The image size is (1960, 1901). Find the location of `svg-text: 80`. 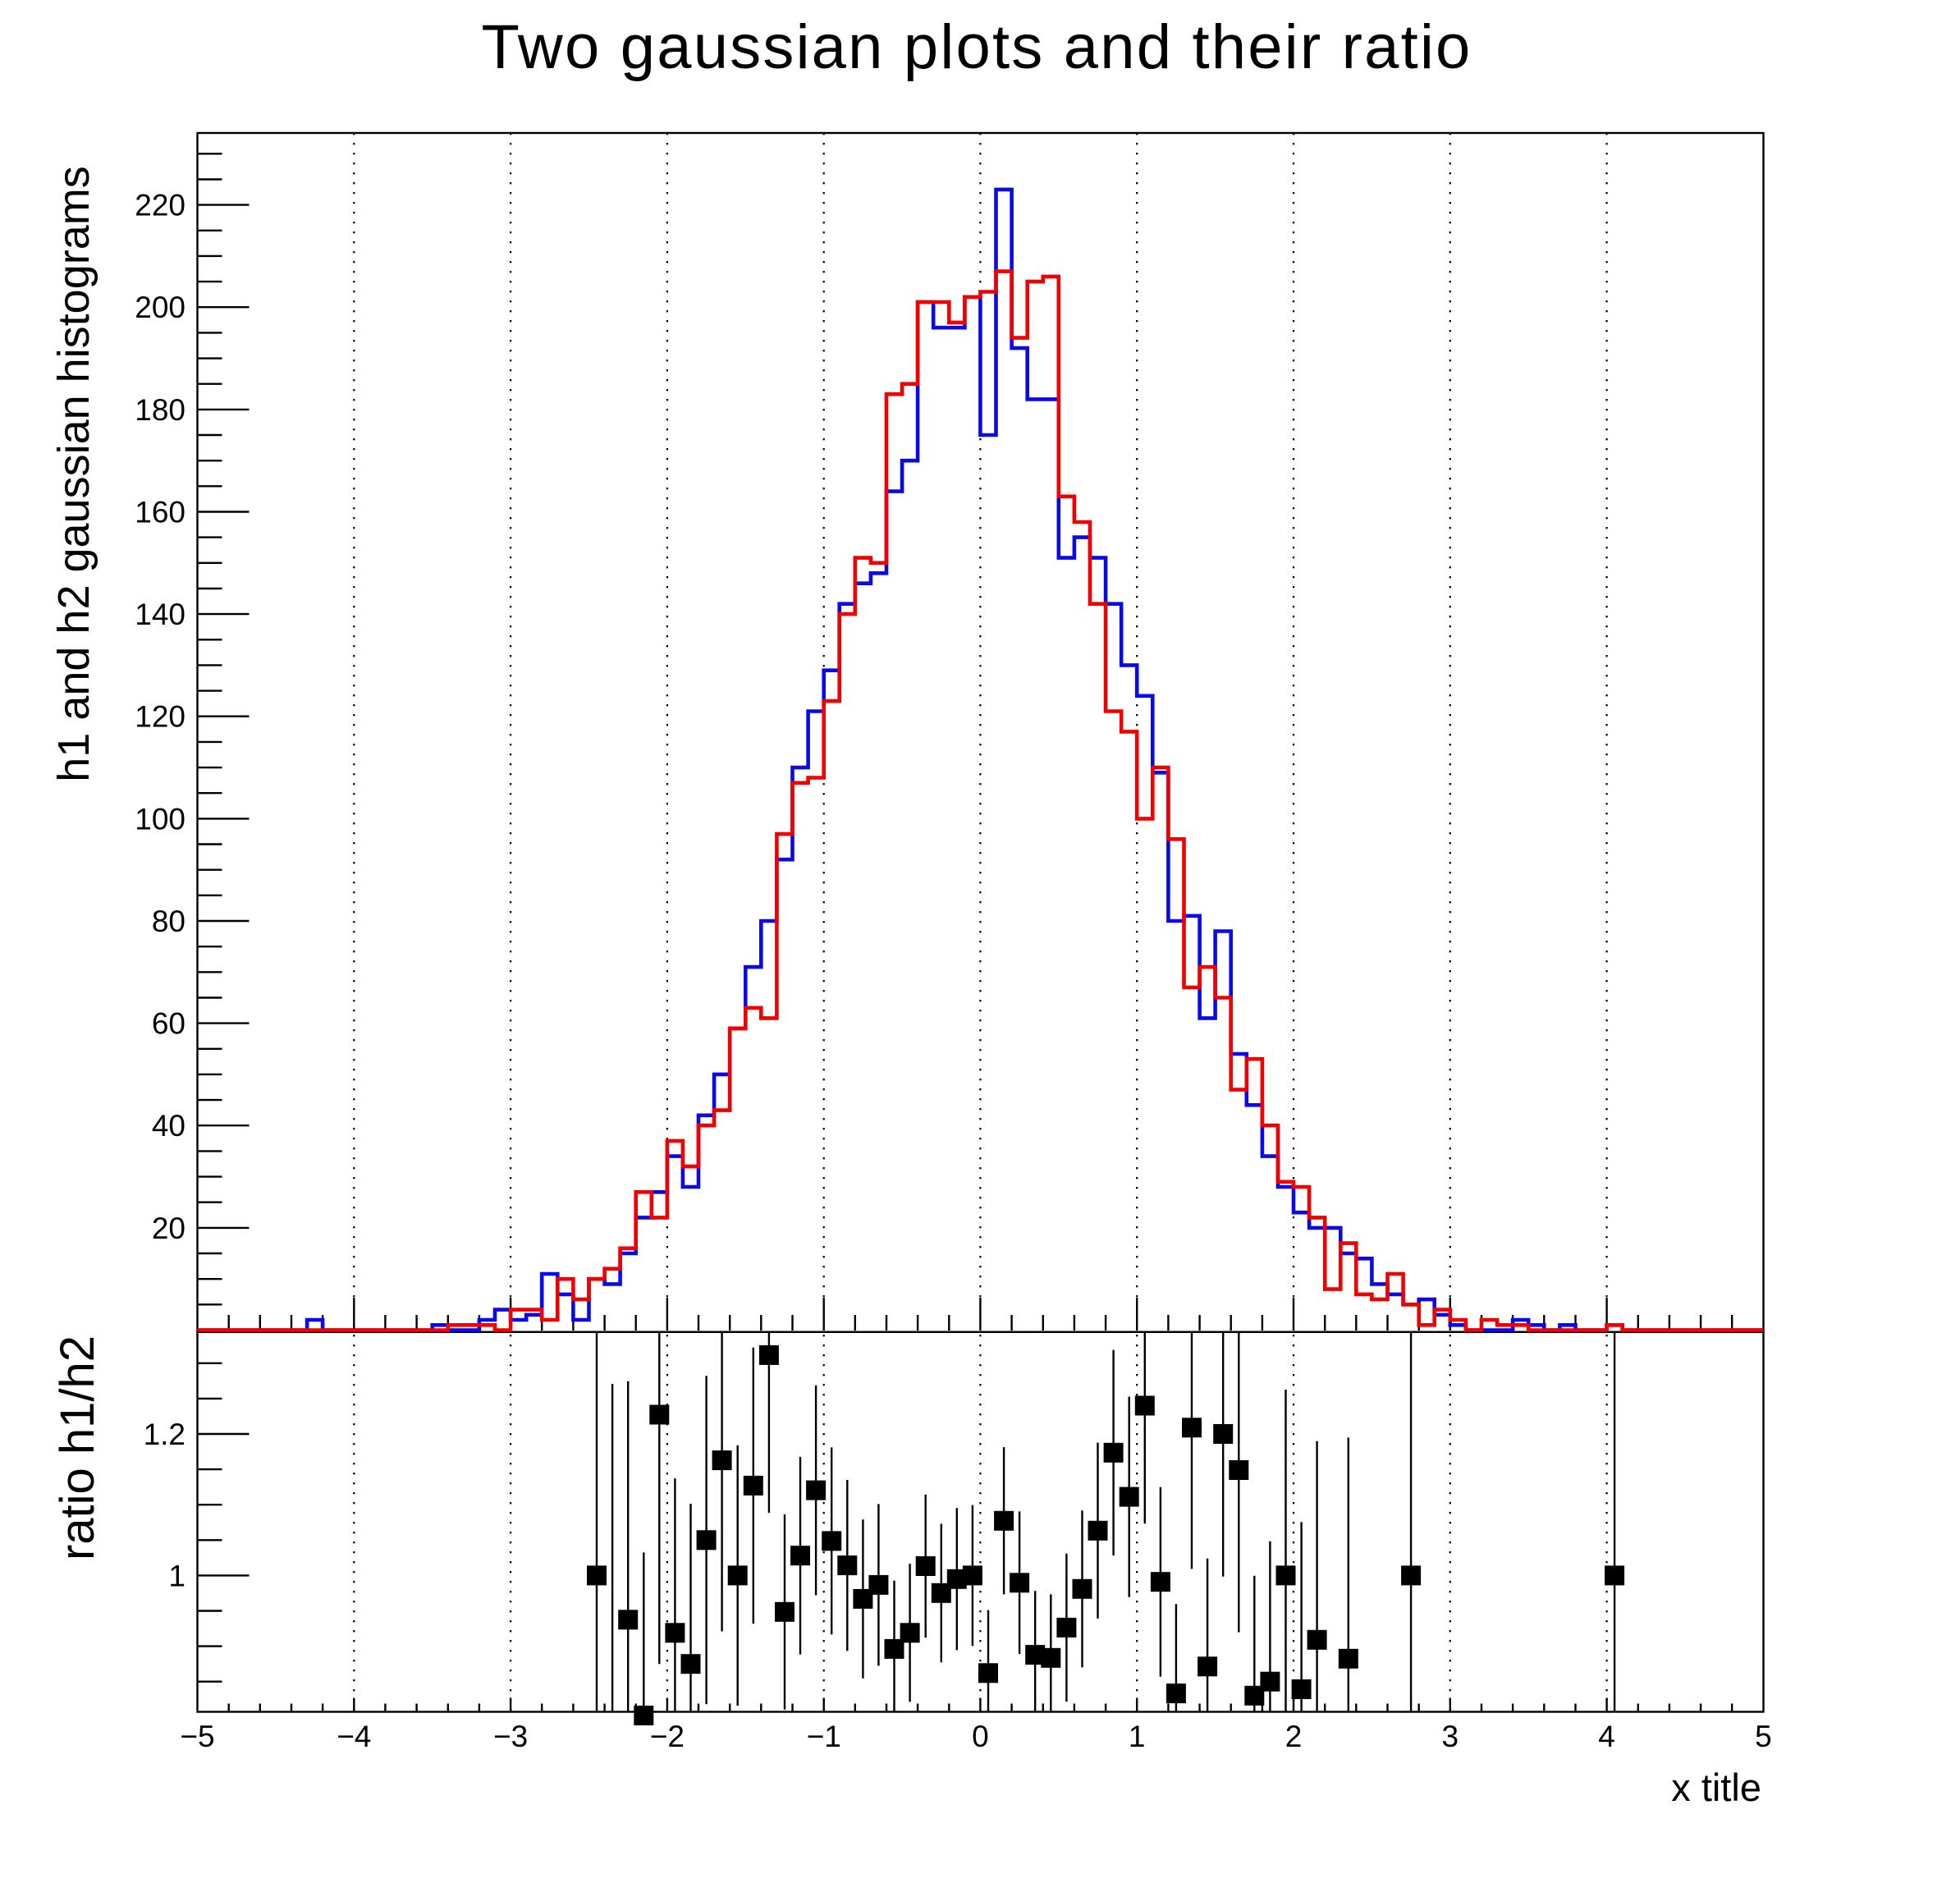

svg-text: 80 is located at coordinates (168, 921).